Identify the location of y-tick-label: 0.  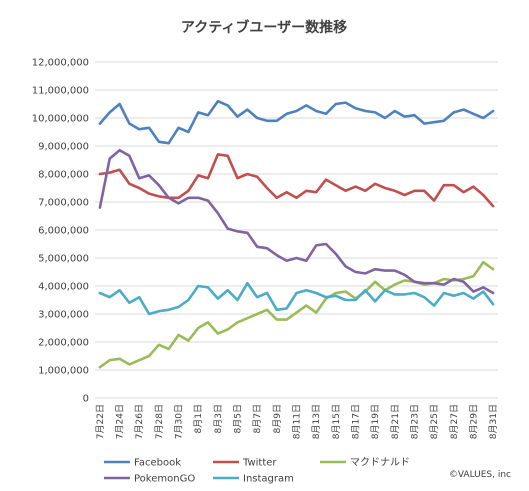
(86, 399).